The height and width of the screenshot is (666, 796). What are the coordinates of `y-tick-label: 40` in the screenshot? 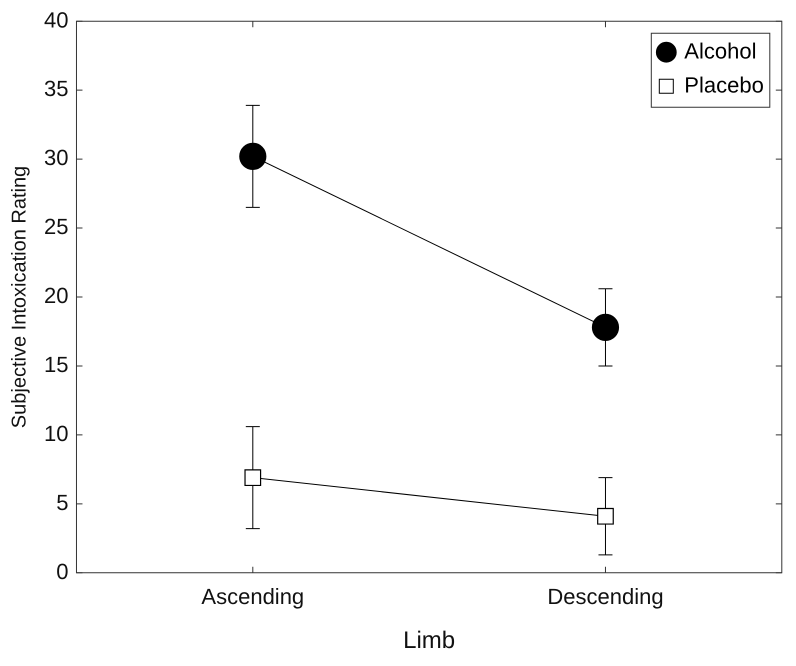 It's located at (56, 19).